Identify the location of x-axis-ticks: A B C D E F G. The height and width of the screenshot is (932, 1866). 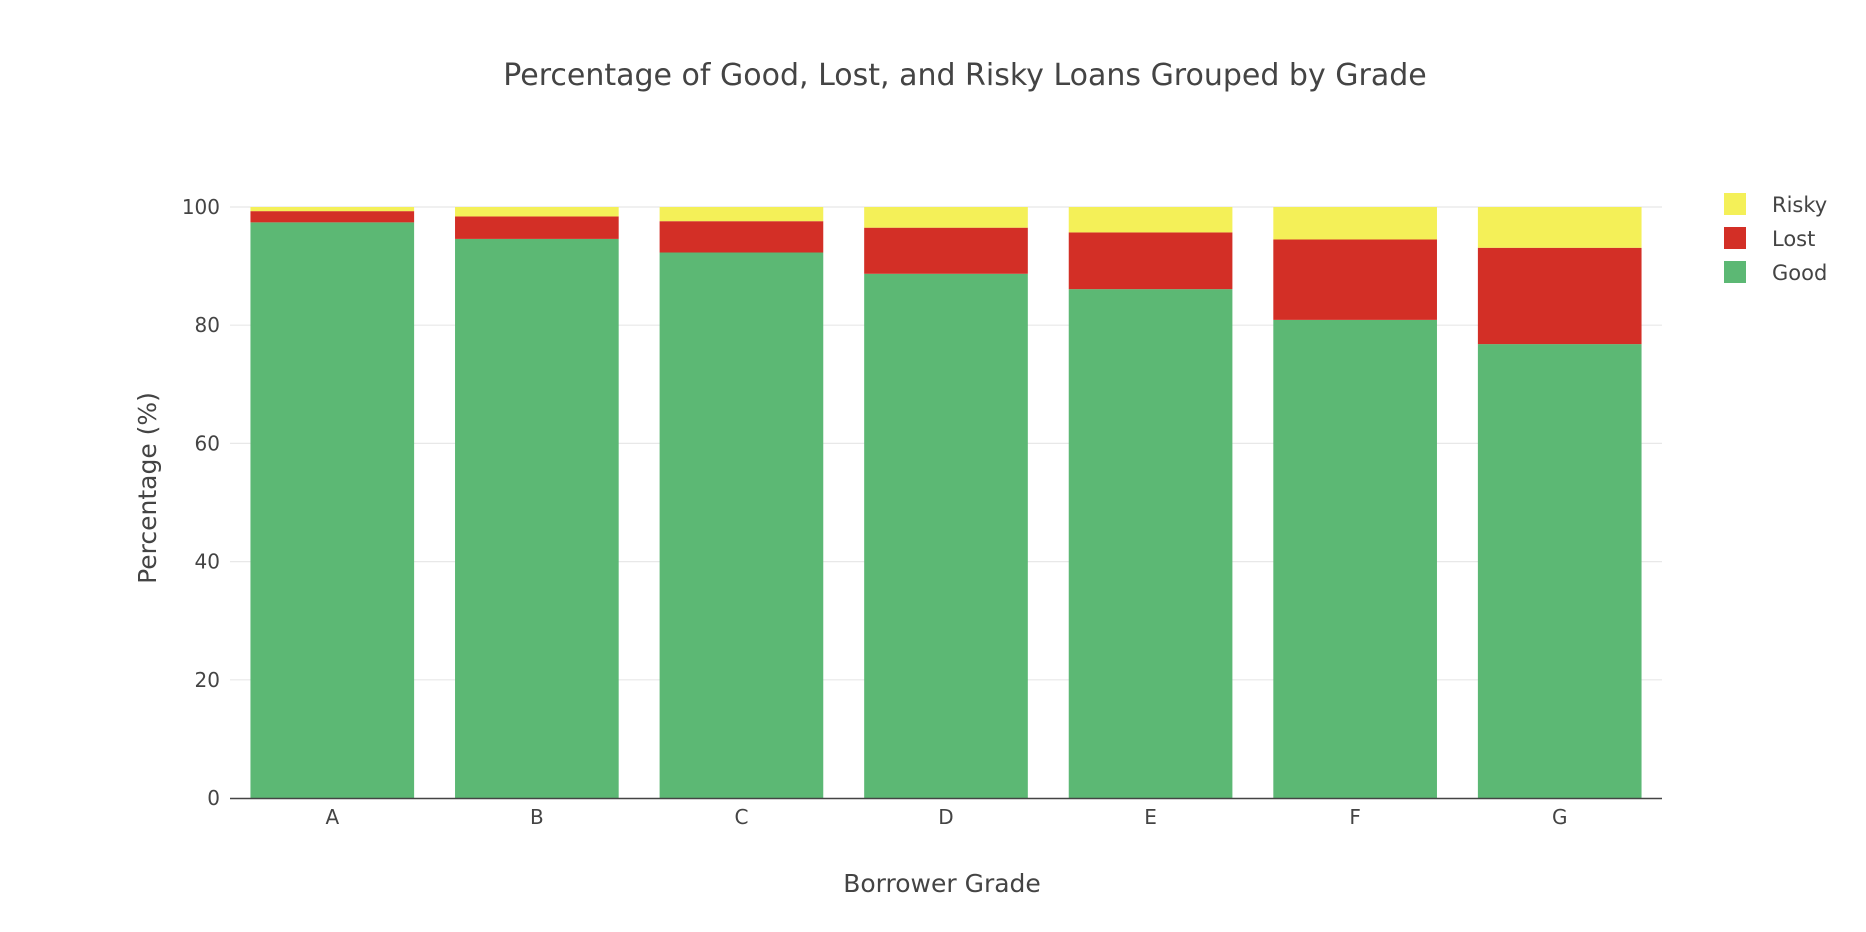
(946, 817).